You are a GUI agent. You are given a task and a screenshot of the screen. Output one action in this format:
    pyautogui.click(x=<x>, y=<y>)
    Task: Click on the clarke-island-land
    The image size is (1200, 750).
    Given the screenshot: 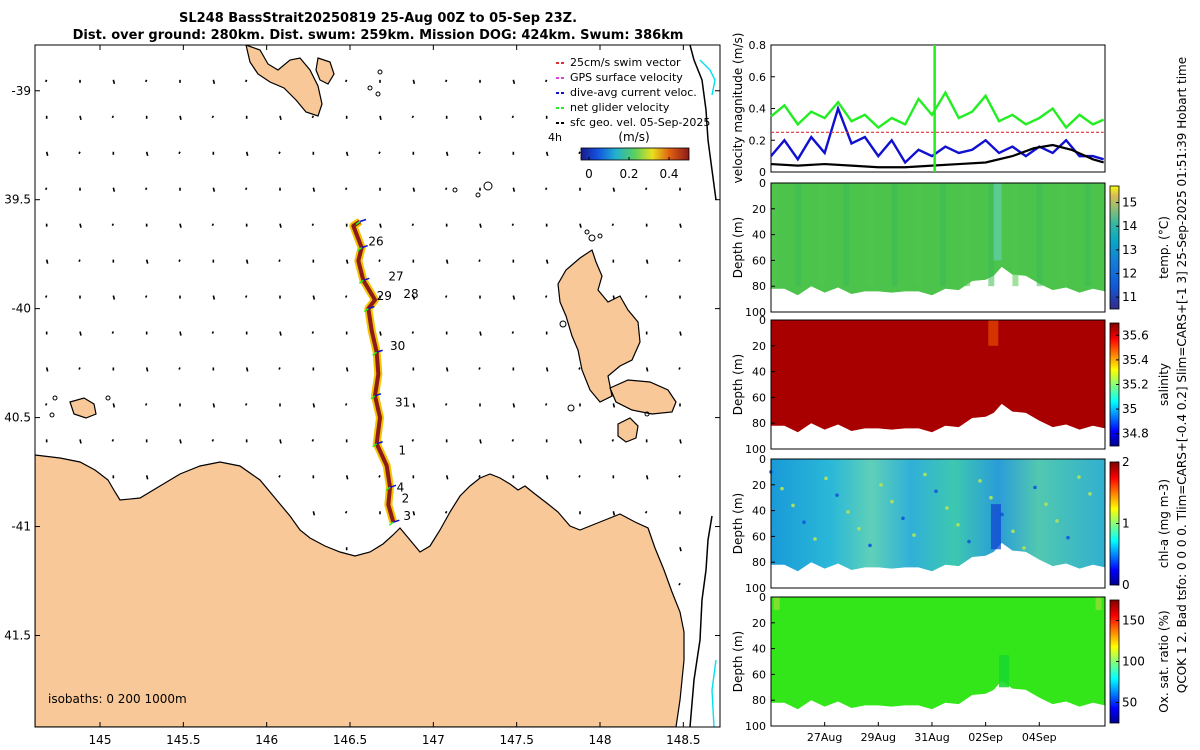 What is the action you would take?
    pyautogui.click(x=628, y=430)
    